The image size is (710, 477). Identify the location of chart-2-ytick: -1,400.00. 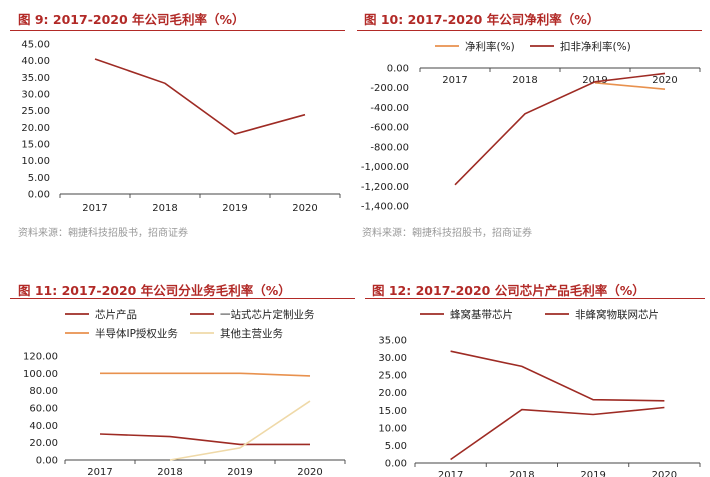
(385, 207).